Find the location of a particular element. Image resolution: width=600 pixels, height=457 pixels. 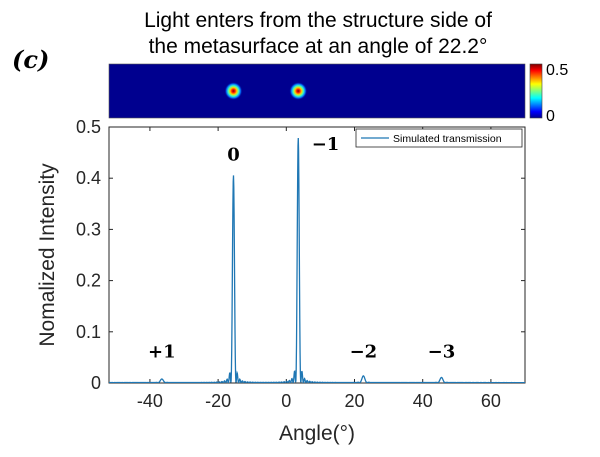

x-tick-label: 60 is located at coordinates (491, 401).